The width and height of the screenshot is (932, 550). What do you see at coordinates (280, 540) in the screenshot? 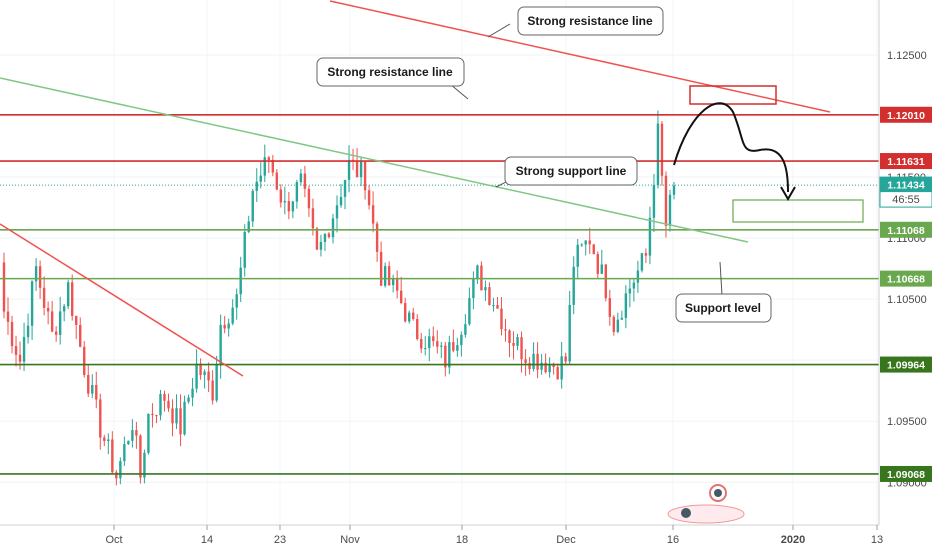
I see `time-tick-label: 23` at bounding box center [280, 540].